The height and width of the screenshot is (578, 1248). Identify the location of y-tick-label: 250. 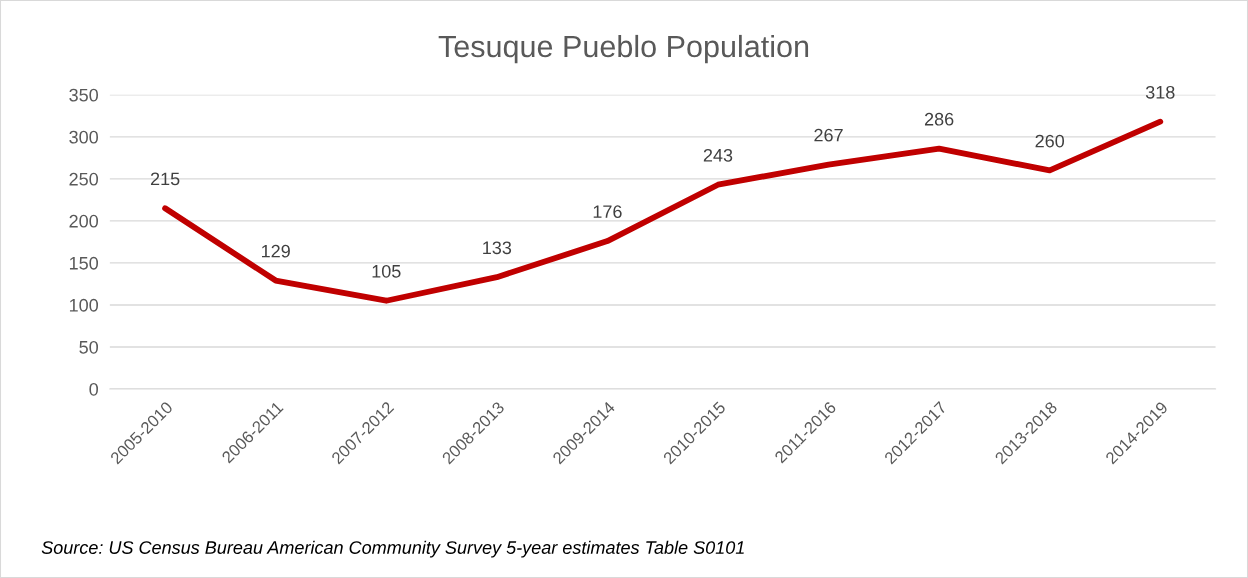
(84, 179).